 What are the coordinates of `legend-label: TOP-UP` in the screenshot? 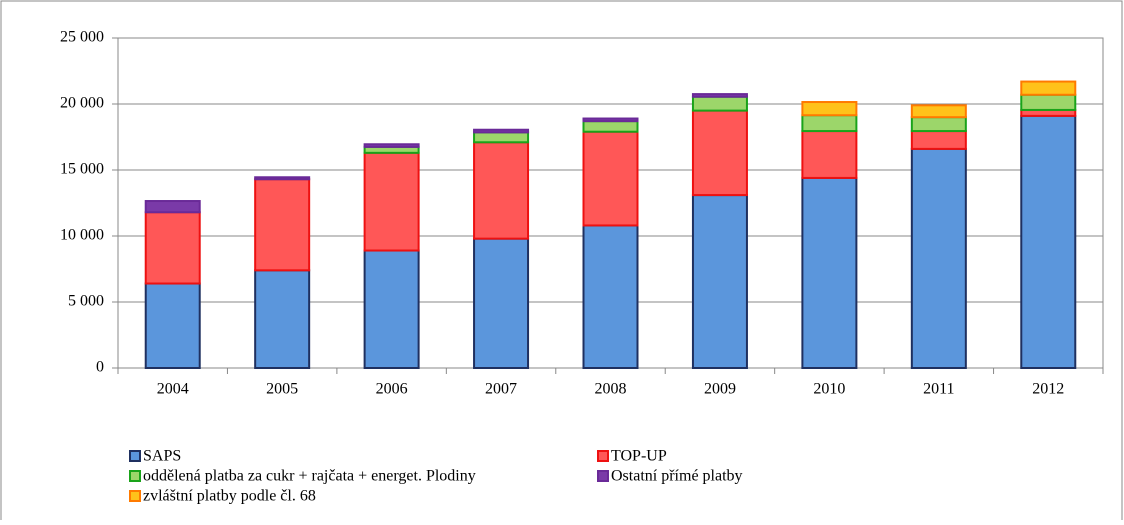 It's located at (639, 456).